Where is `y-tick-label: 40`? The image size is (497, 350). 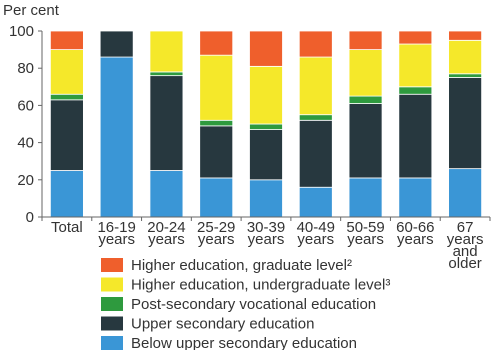 y-tick-label: 40 is located at coordinates (25, 143).